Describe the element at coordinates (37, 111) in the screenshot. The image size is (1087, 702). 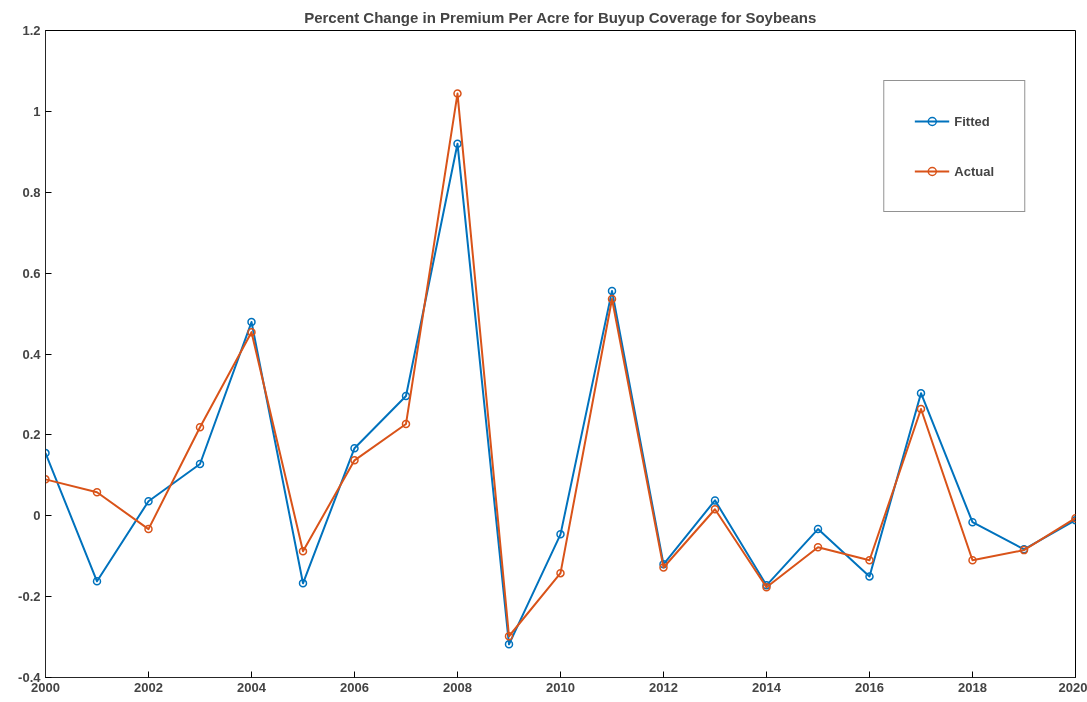
I see `y-tick-label: 1` at that location.